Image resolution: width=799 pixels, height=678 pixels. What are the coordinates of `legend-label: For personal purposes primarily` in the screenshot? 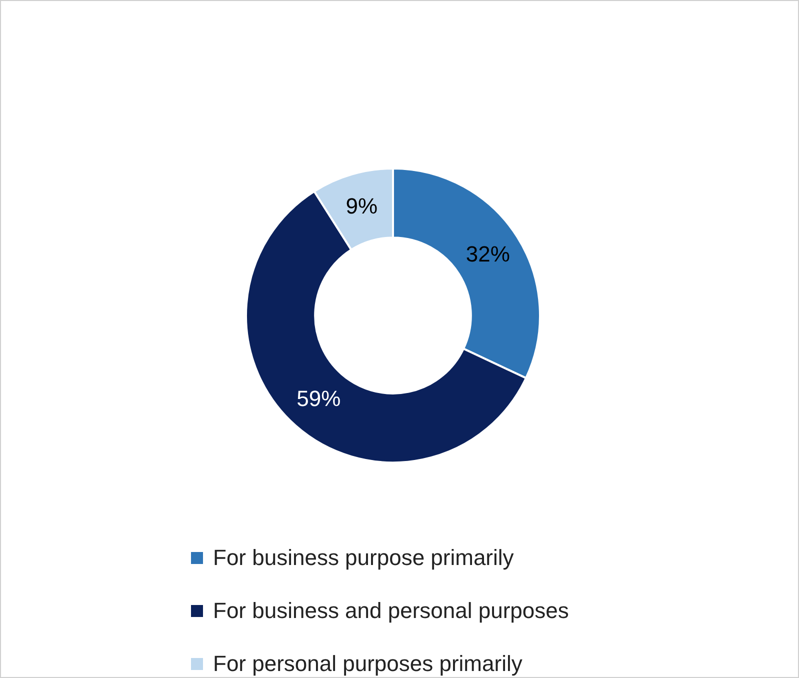 It's located at (367, 663).